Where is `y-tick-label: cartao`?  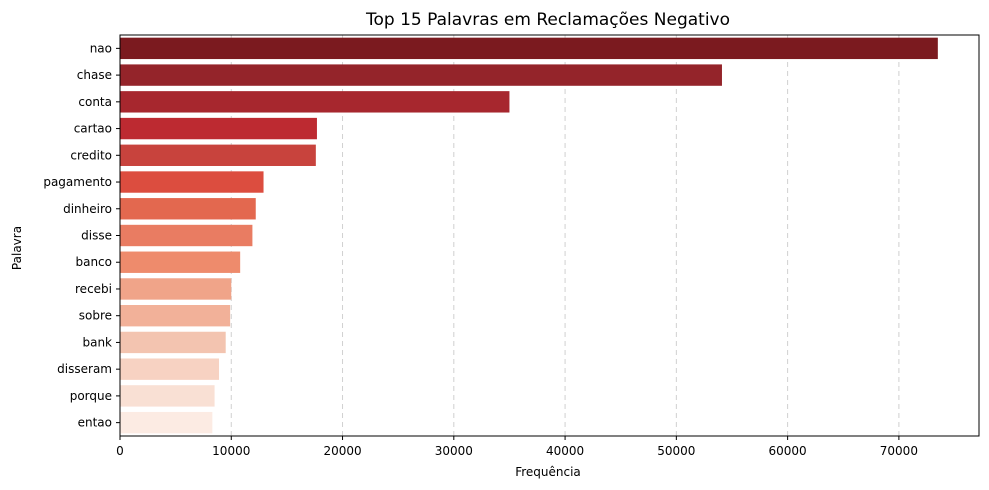 y-tick-label: cartao is located at coordinates (93, 129).